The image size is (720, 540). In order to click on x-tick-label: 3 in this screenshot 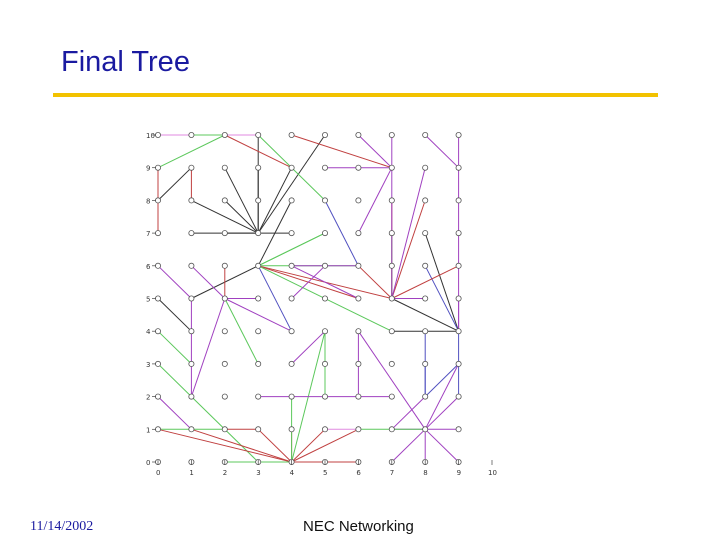, I will do `click(258, 473)`.